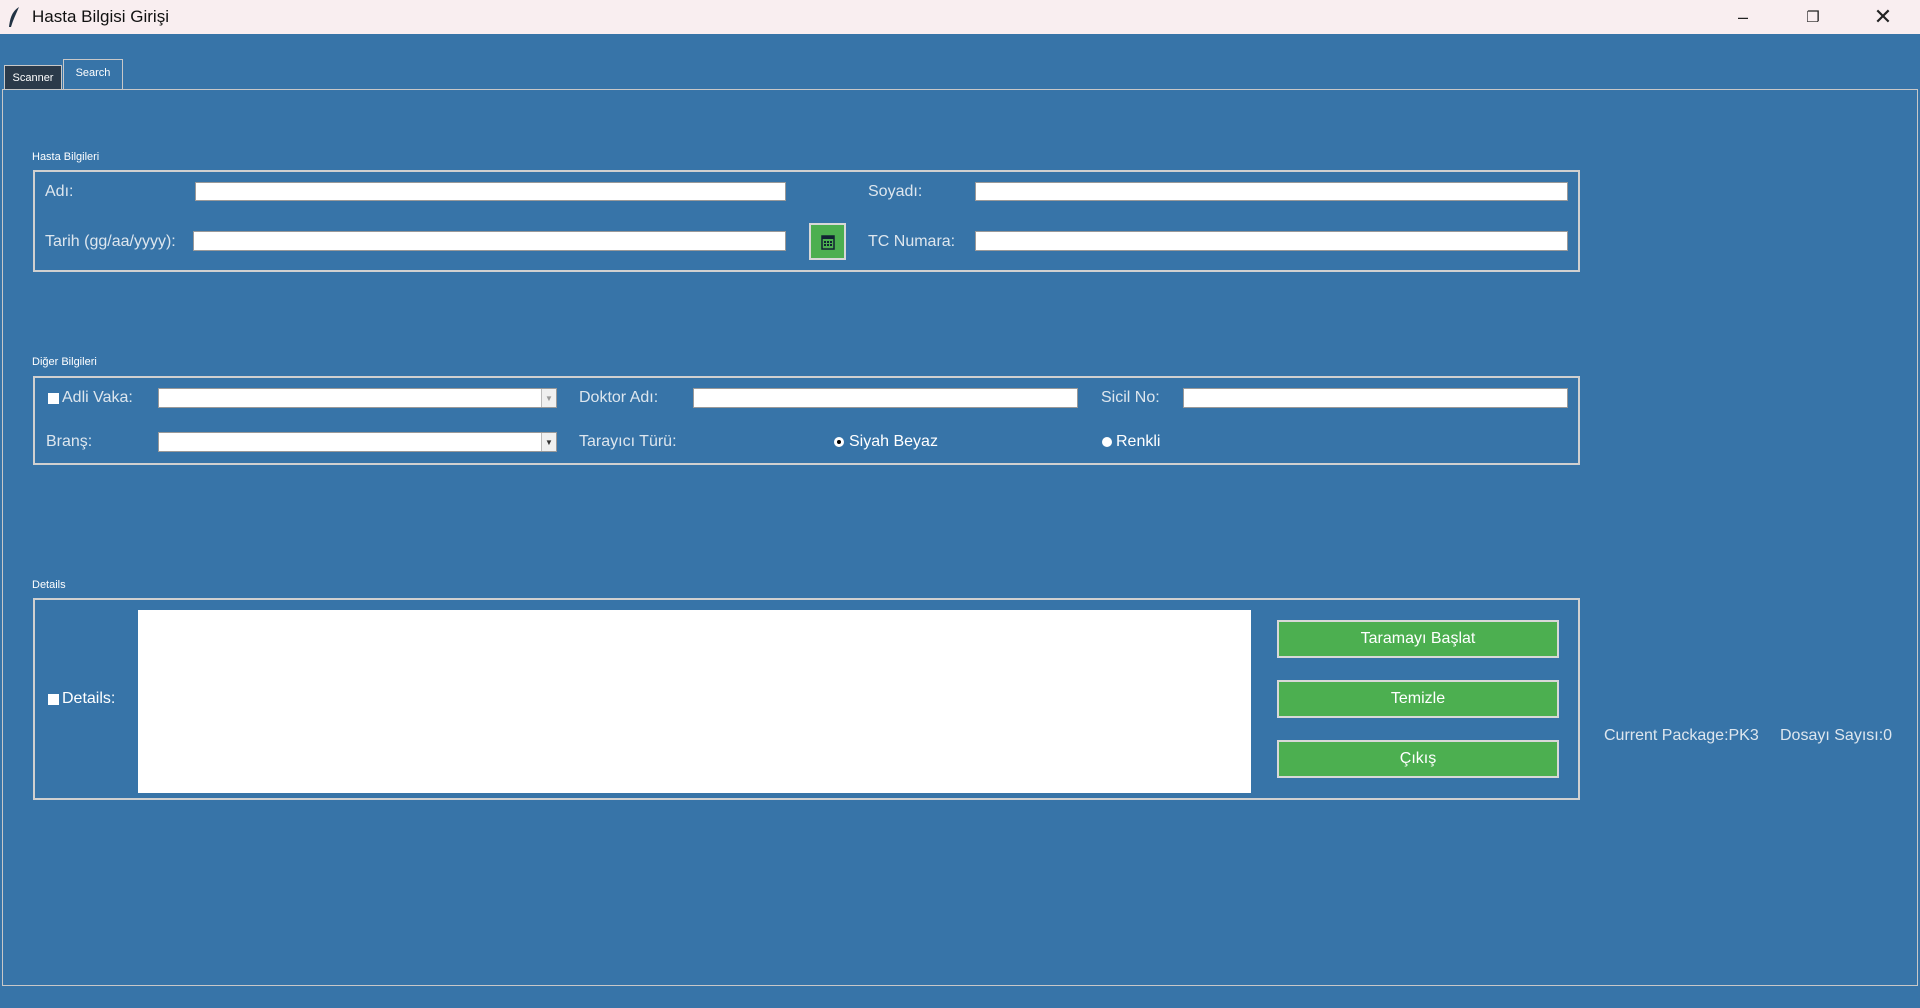 Image resolution: width=1920 pixels, height=1008 pixels. What do you see at coordinates (69, 441) in the screenshot?
I see `brans-label: Branş:` at bounding box center [69, 441].